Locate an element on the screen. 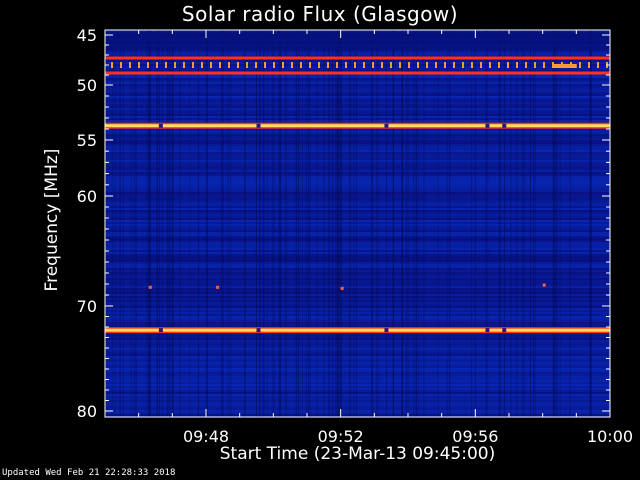 Image resolution: width=640 pixels, height=480 pixels. chart-title: Solar radio Flux (Glasgow) is located at coordinates (320, 14).